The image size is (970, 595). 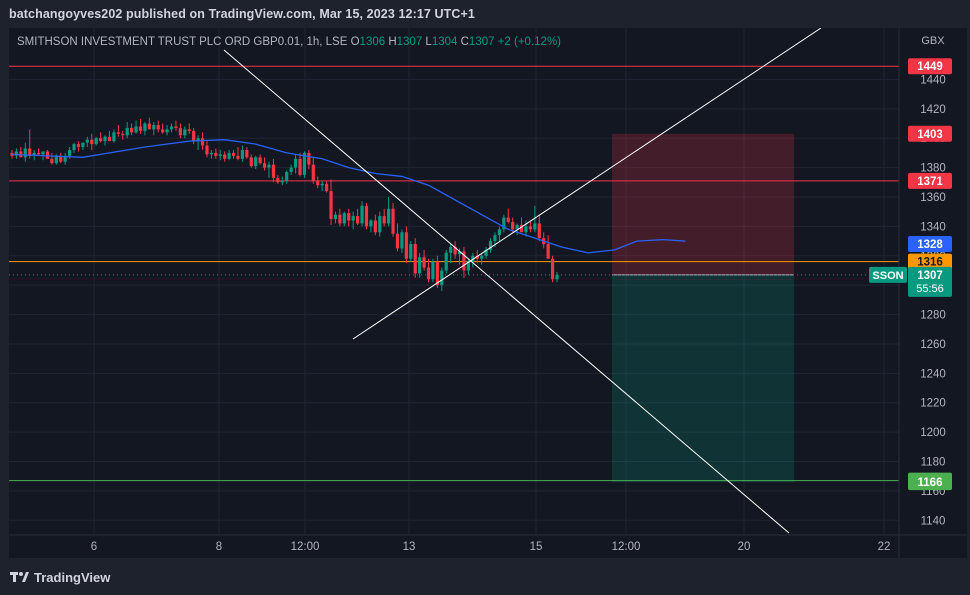 I want to click on axis-price-badge: 1166, so click(x=930, y=483).